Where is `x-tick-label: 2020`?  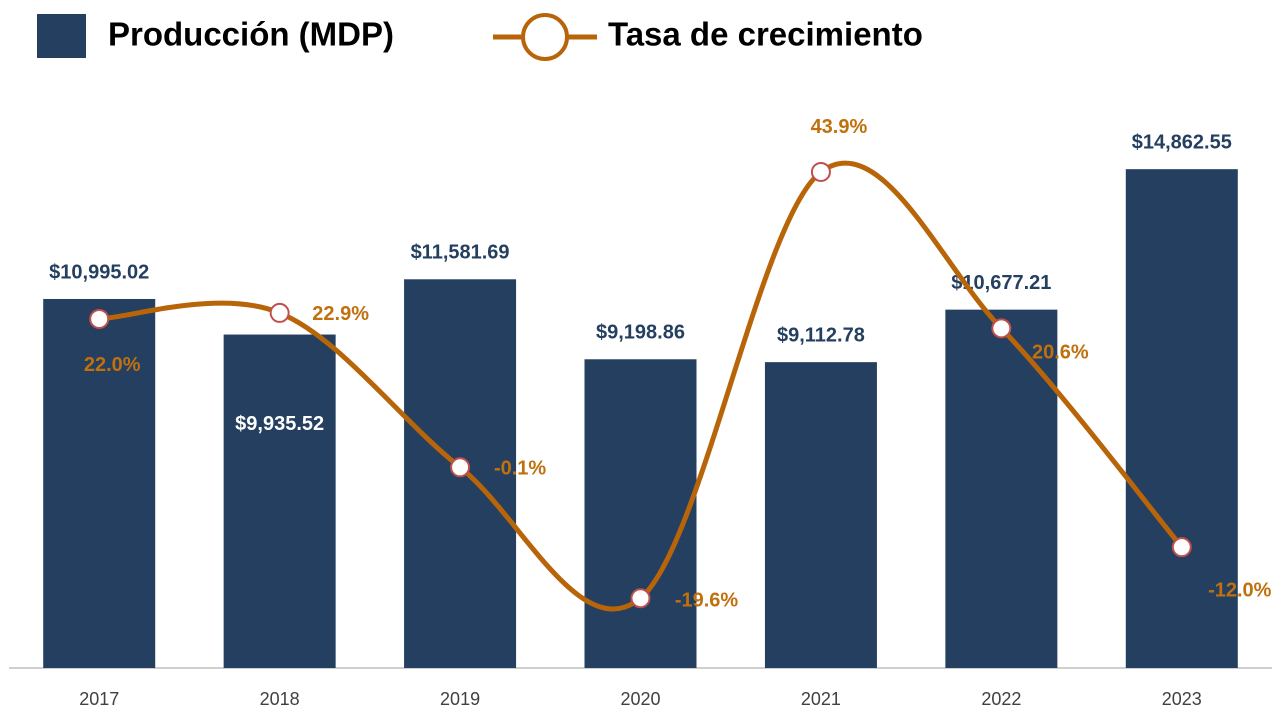
x-tick-label: 2020 is located at coordinates (640, 699).